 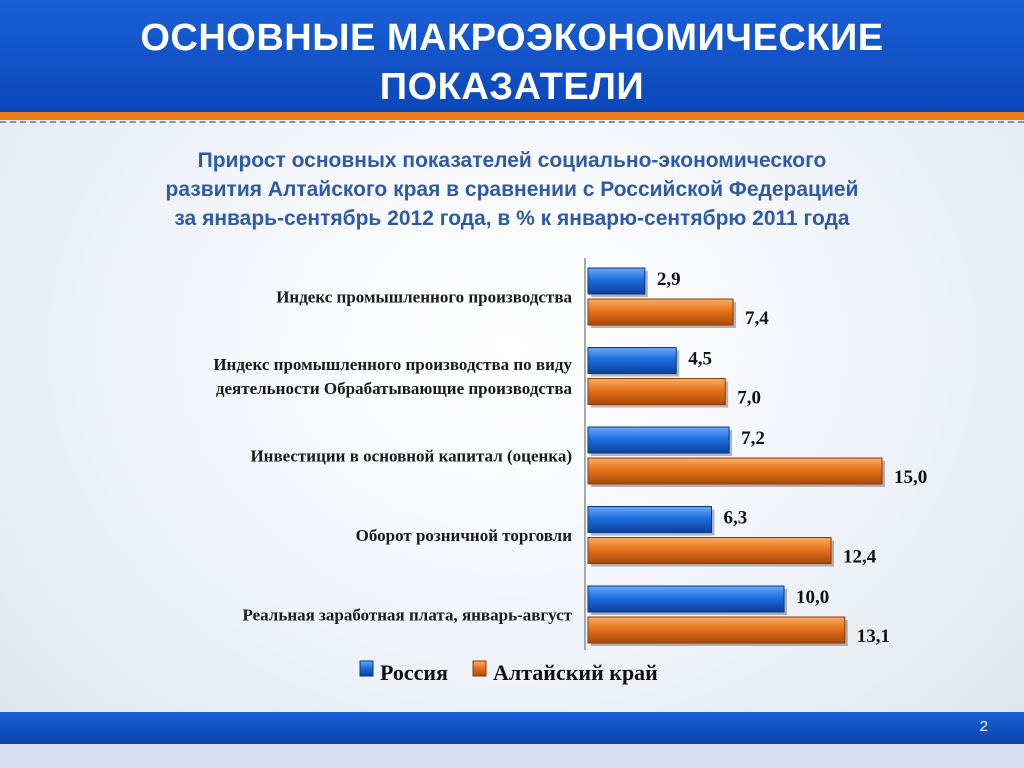 What do you see at coordinates (812, 597) in the screenshot?
I see `russia-value-label: 10,0` at bounding box center [812, 597].